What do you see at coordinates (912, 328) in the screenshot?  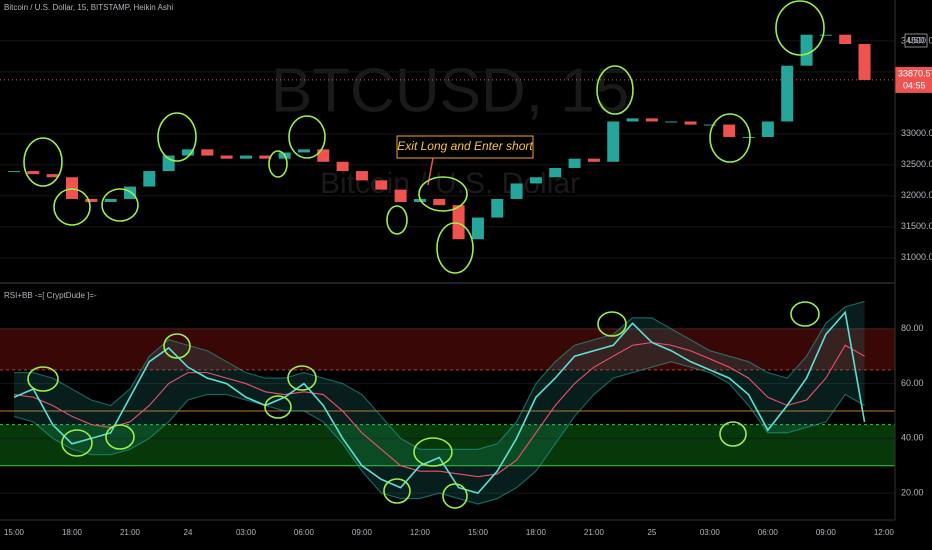 I see `y-tick-label: 80.00` at bounding box center [912, 328].